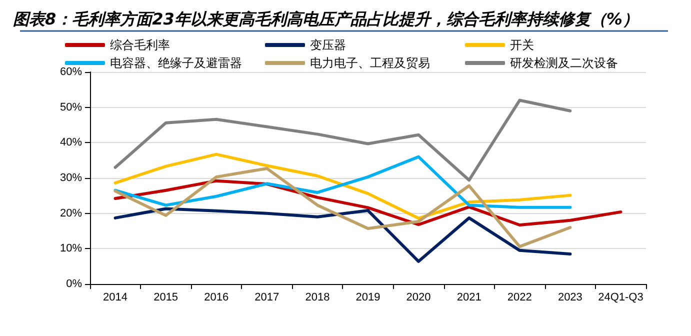 Image resolution: width=691 pixels, height=336 pixels. What do you see at coordinates (570, 298) in the screenshot?
I see `x-tick-label: 2023` at bounding box center [570, 298].